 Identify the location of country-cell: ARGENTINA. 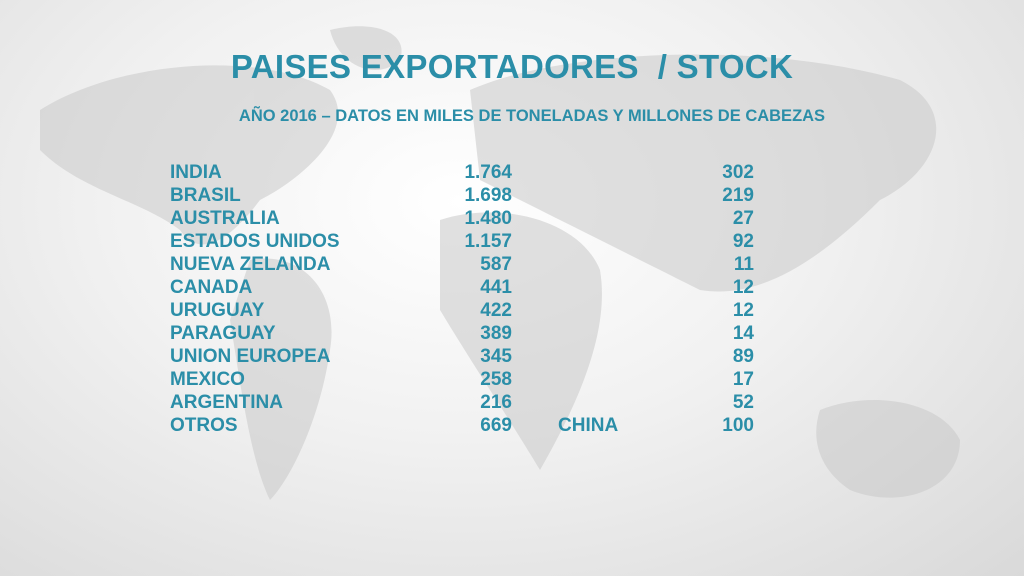
(226, 402).